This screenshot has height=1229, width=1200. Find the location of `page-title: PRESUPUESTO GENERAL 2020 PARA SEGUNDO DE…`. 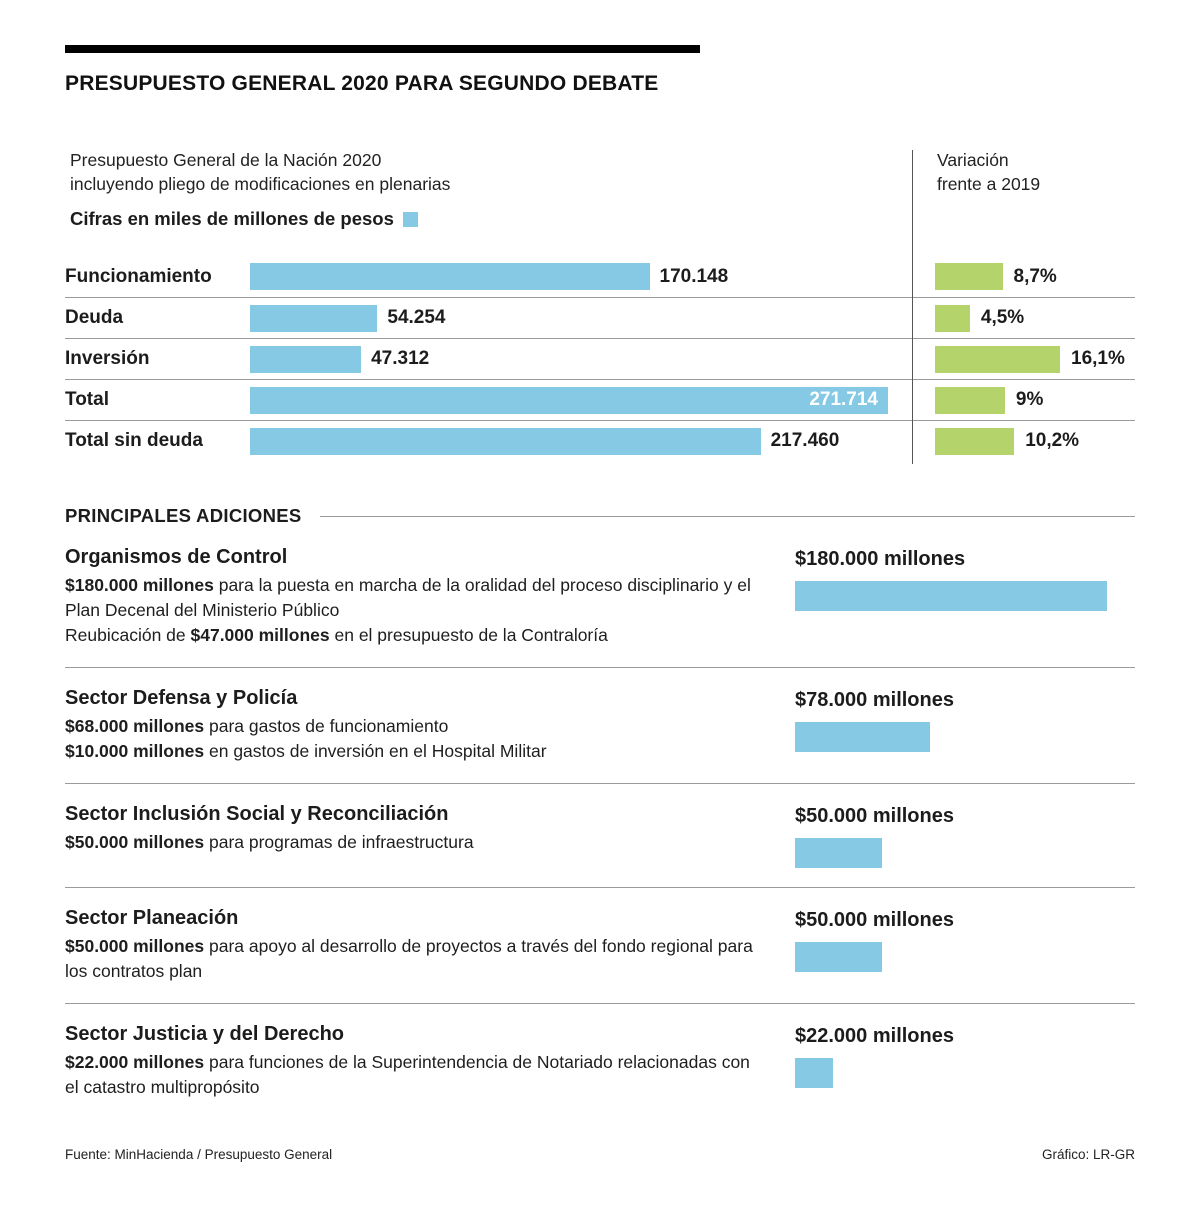

page-title: PRESUPUESTO GENERAL 2020 PARA SEGUNDO DE… is located at coordinates (362, 83).